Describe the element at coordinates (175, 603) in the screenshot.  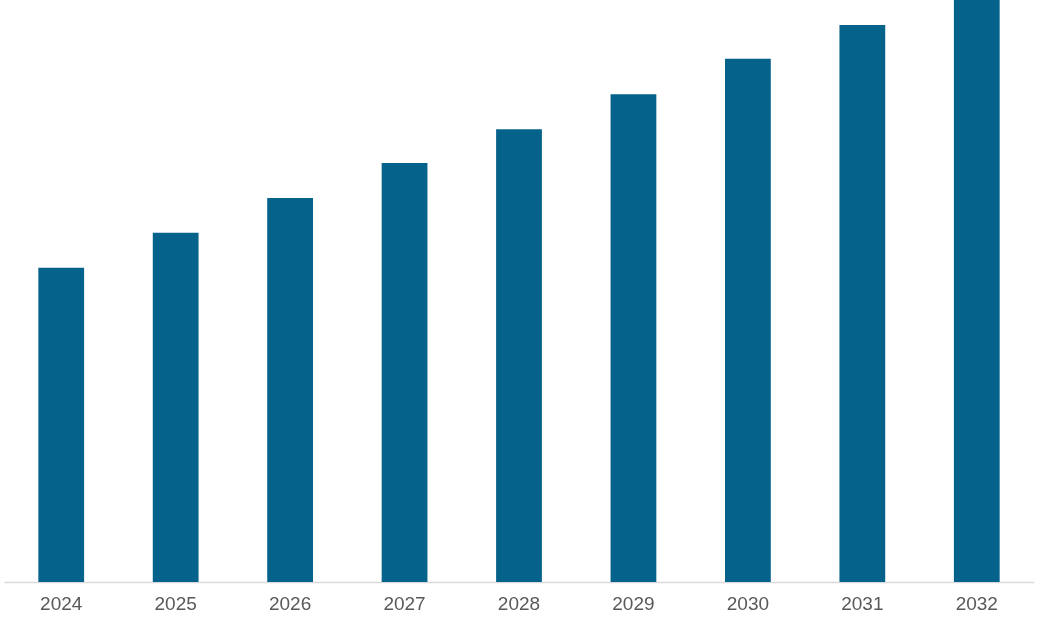
I see `x-tick-label: 2025` at that location.